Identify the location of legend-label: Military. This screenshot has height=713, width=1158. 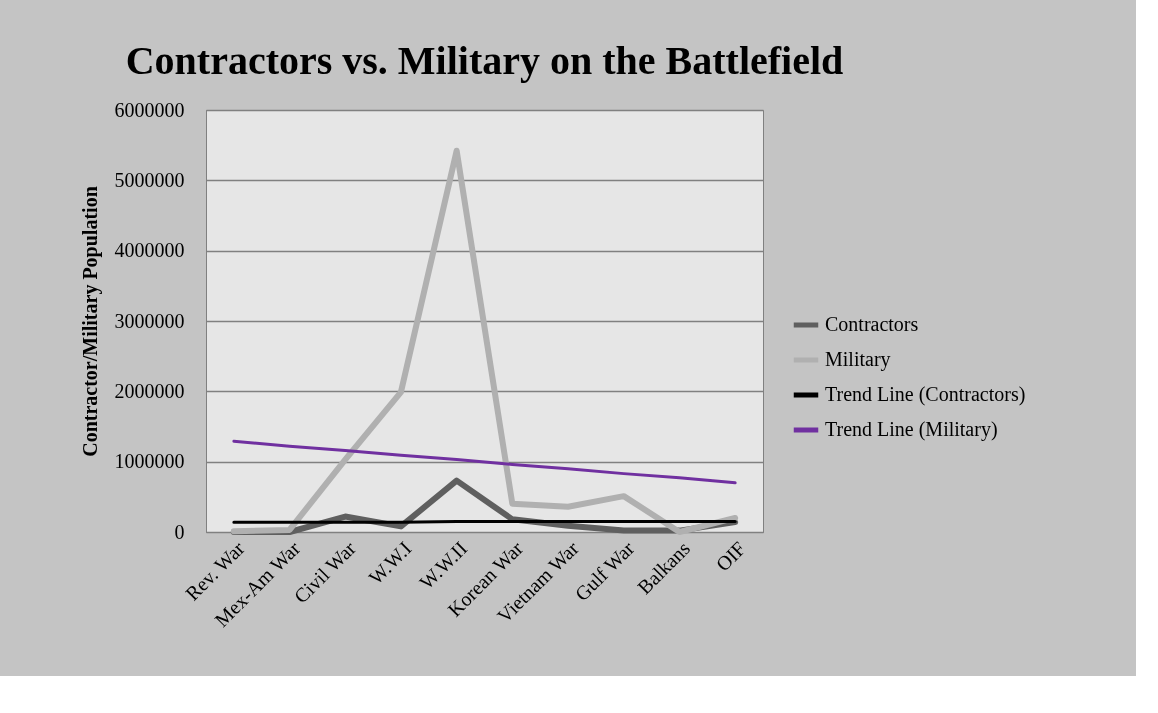
(858, 359).